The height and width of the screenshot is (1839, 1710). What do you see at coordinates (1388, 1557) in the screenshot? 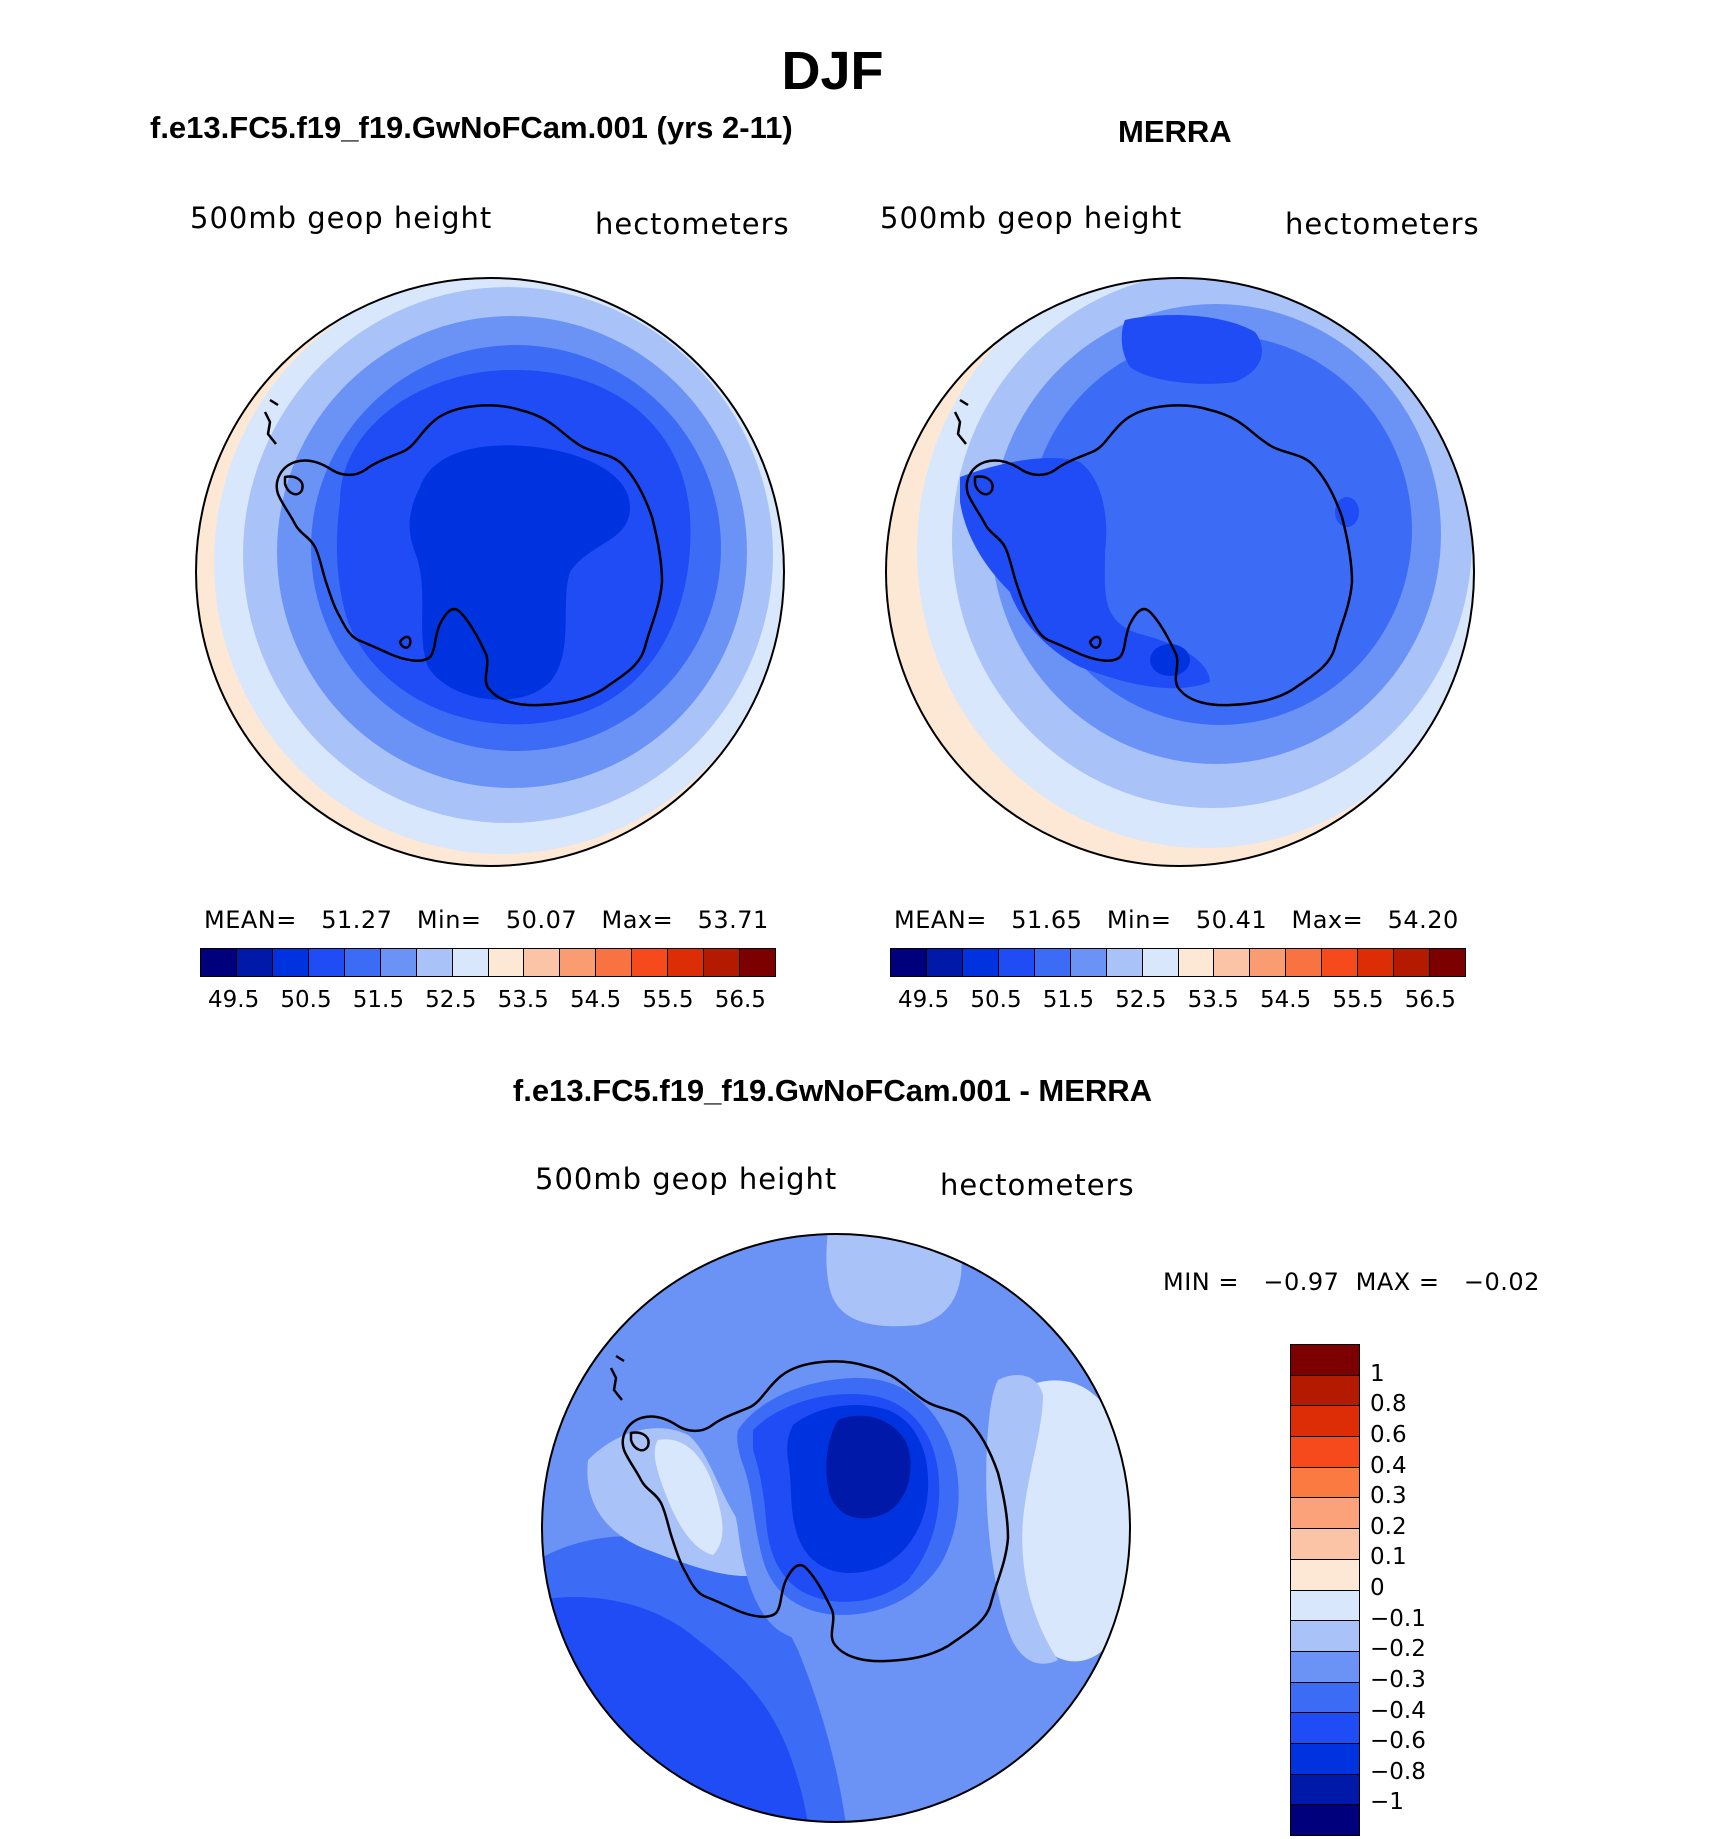
I see `colorbar-tick-label: 0.1` at bounding box center [1388, 1557].